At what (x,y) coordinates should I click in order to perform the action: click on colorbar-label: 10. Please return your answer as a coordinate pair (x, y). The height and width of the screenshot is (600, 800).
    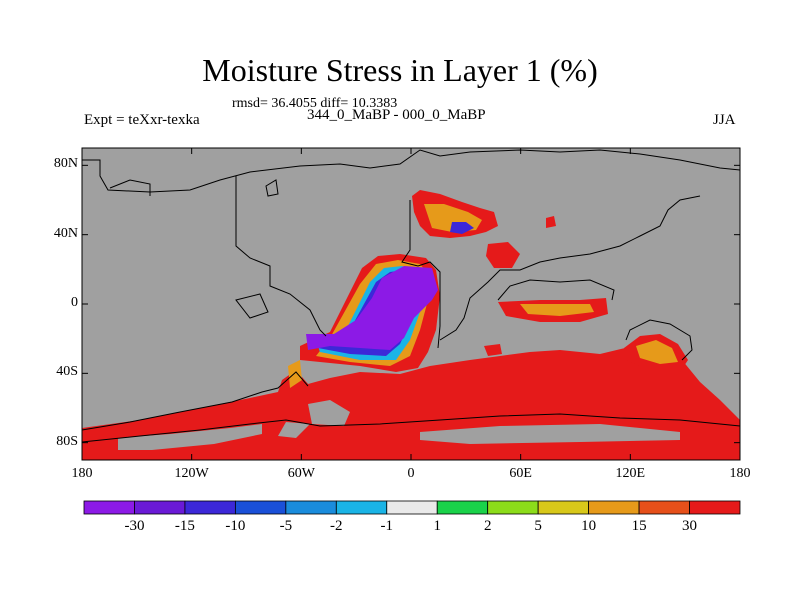
    Looking at the image, I should click on (589, 526).